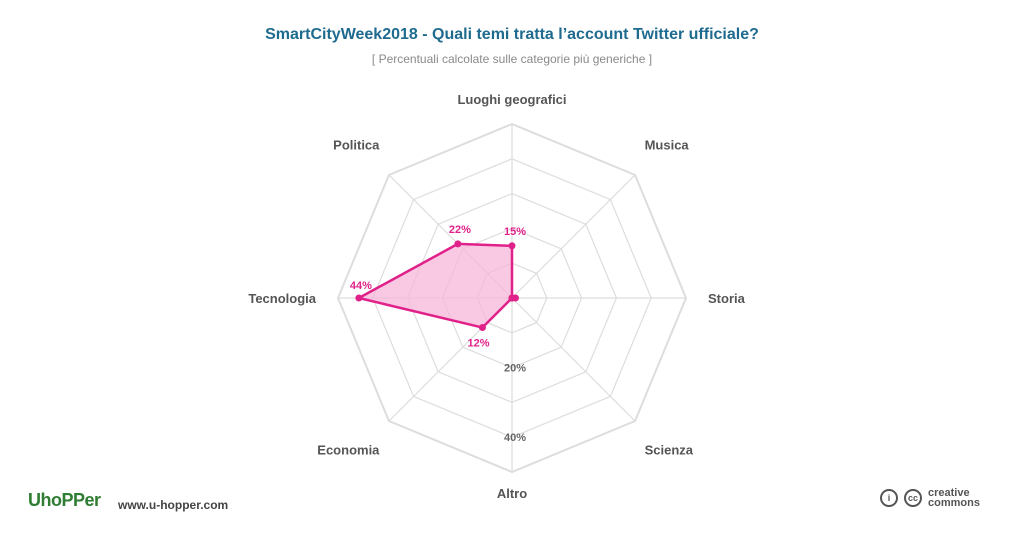 Image resolution: width=1024 pixels, height=536 pixels. I want to click on uhopper-logo: UhoPPer, so click(64, 500).